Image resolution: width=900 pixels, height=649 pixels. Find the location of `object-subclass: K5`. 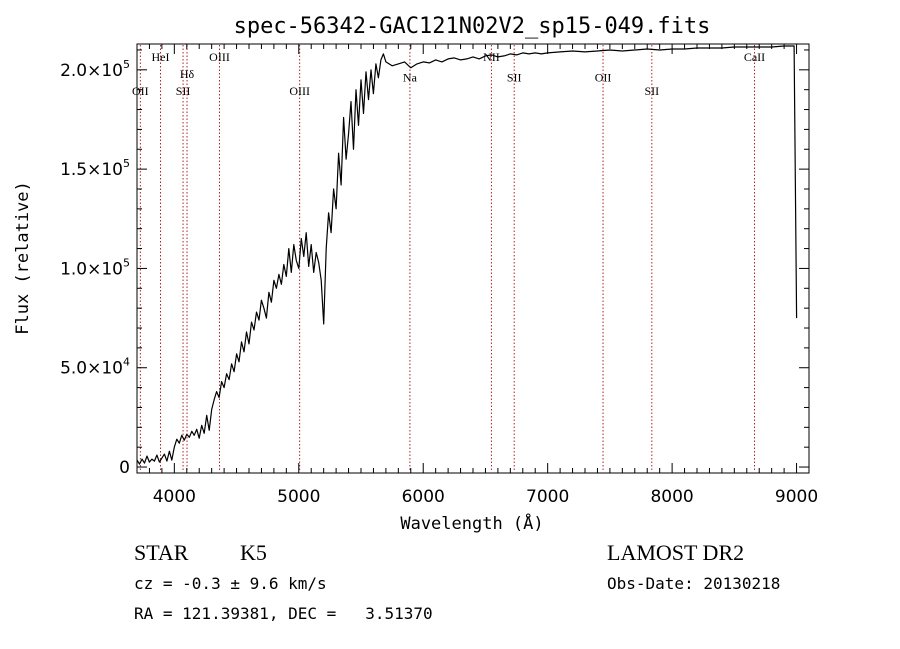

object-subclass: K5 is located at coordinates (253, 552).